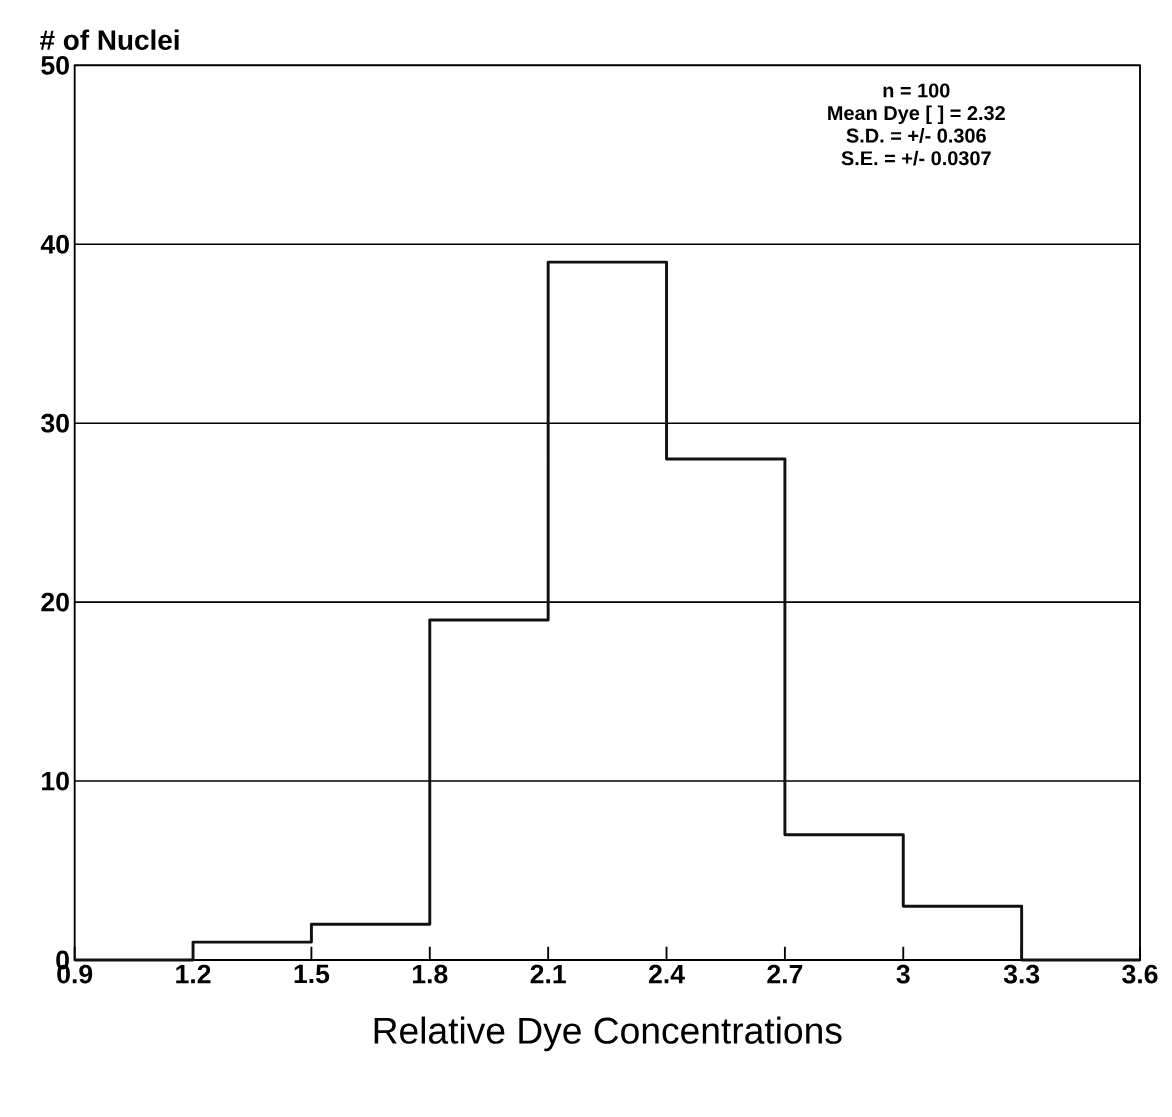  Describe the element at coordinates (312, 974) in the screenshot. I see `x-tick-label: 1.5` at that location.